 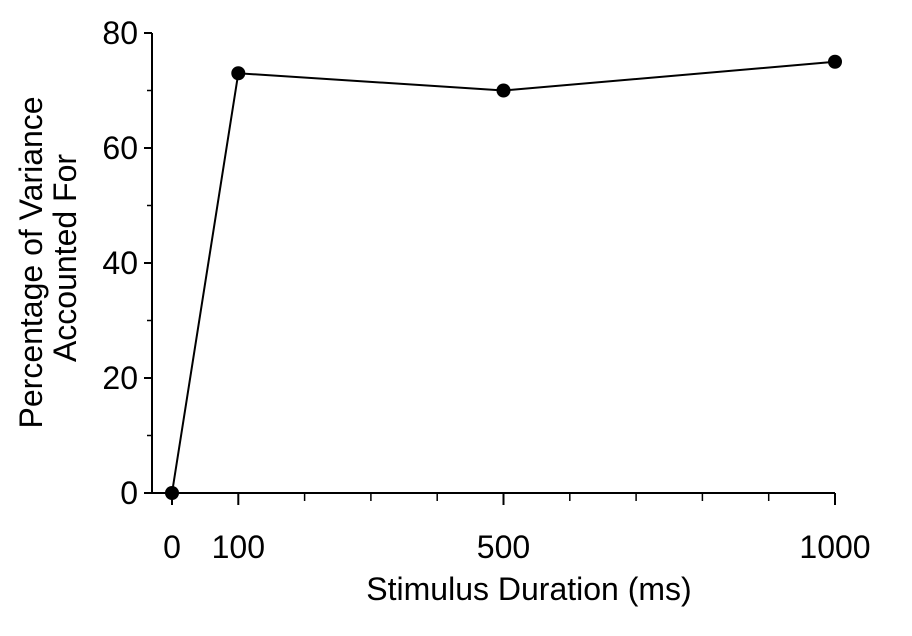 What do you see at coordinates (238, 547) in the screenshot?
I see `x-tick-label: 100` at bounding box center [238, 547].